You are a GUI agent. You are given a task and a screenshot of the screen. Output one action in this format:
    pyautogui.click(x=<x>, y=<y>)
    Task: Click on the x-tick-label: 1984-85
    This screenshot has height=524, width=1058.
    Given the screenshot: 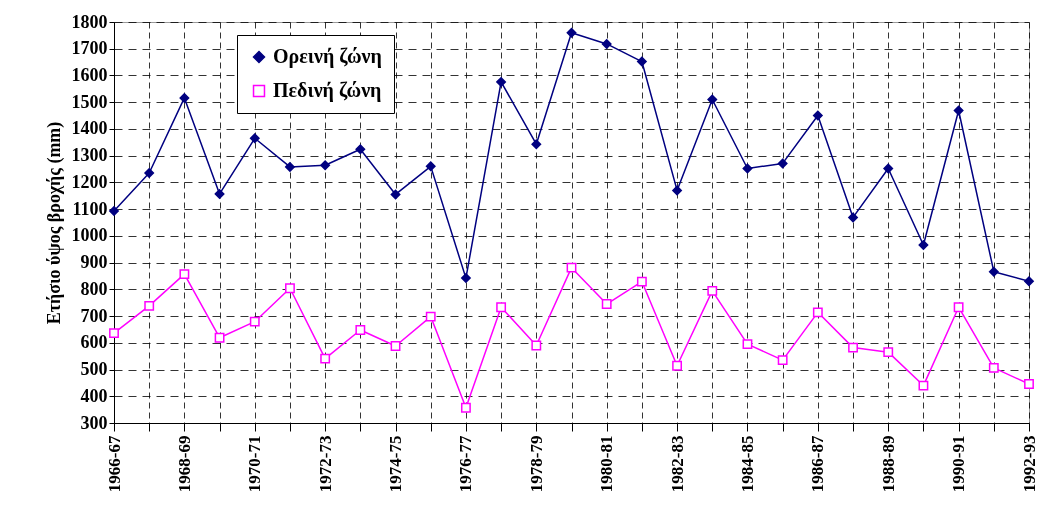 What is the action you would take?
    pyautogui.click(x=747, y=464)
    